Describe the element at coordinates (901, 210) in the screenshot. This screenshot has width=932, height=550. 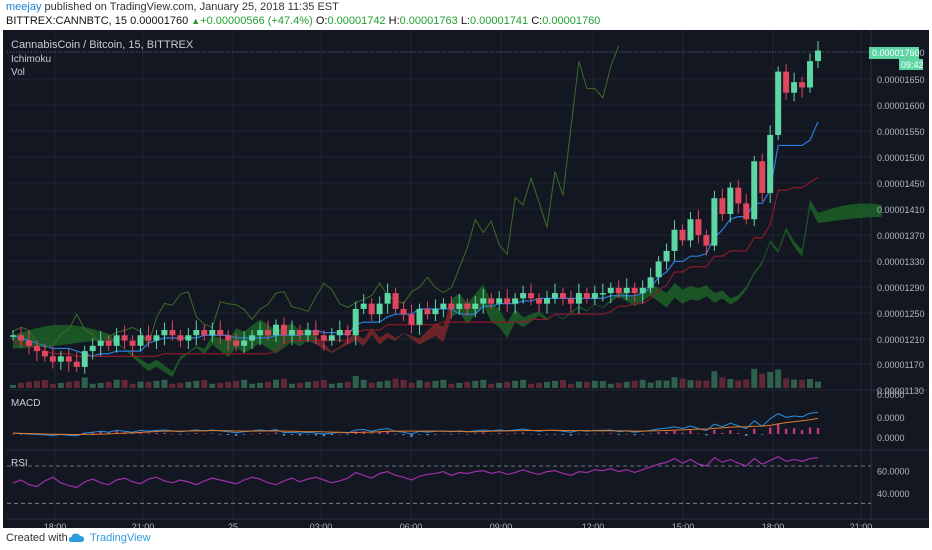
I see `price-axis-label: 0.00001410` at that location.